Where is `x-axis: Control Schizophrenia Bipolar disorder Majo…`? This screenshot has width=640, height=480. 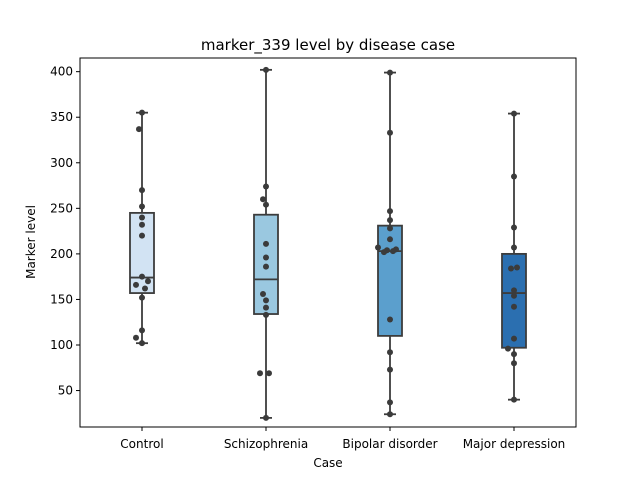 x-axis: Control Schizophrenia Bipolar disorder Majo… is located at coordinates (342, 439).